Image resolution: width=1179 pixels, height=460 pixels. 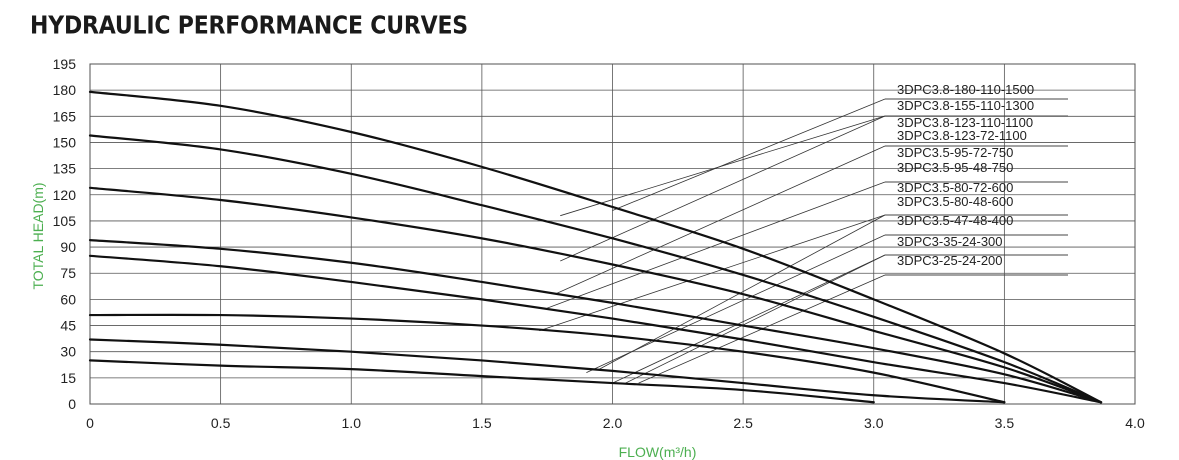 I want to click on x-tick-label: 2.0, so click(x=613, y=423).